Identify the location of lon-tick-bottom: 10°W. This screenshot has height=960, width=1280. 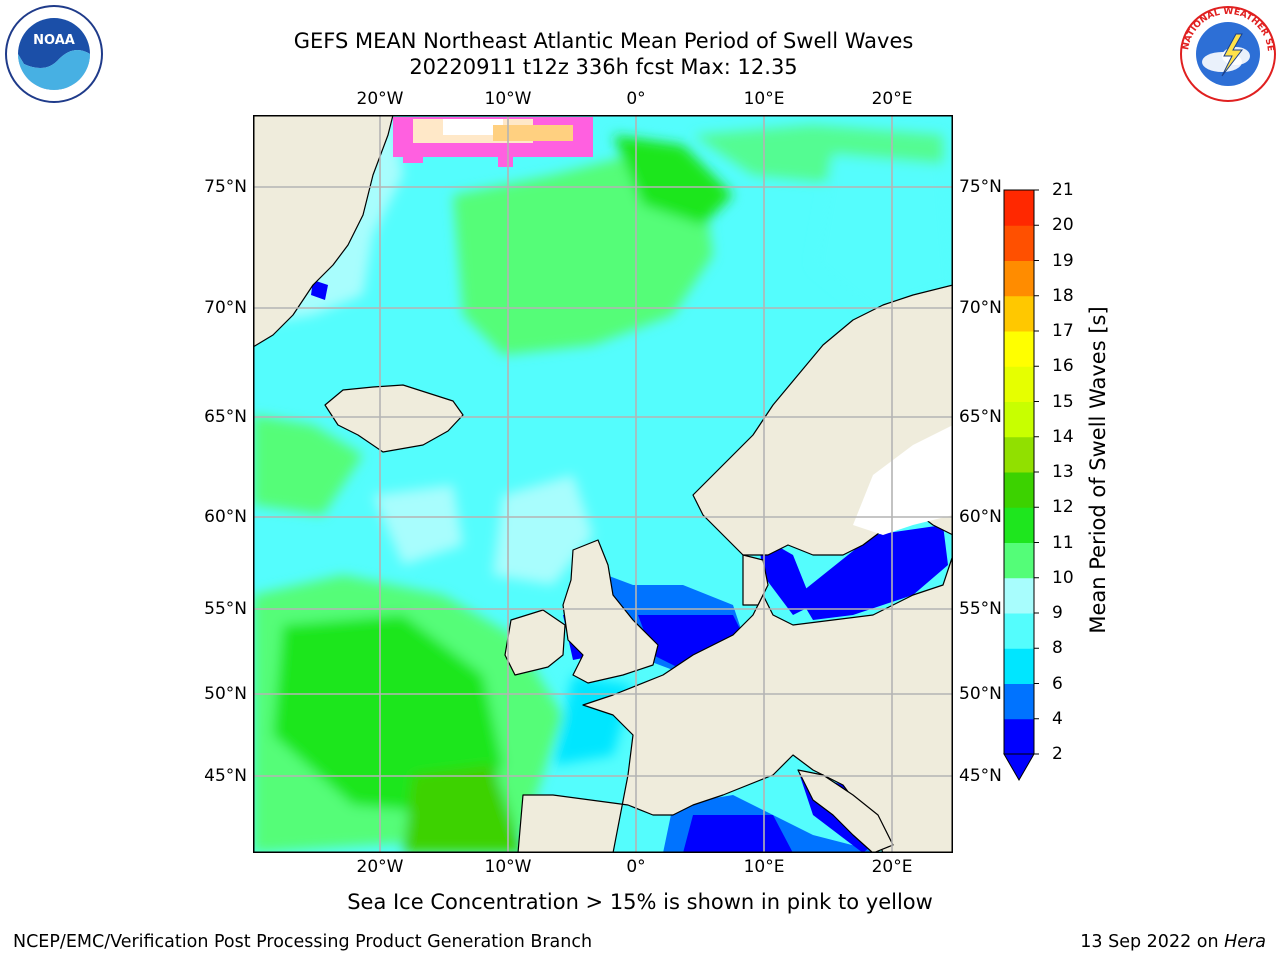
(508, 867).